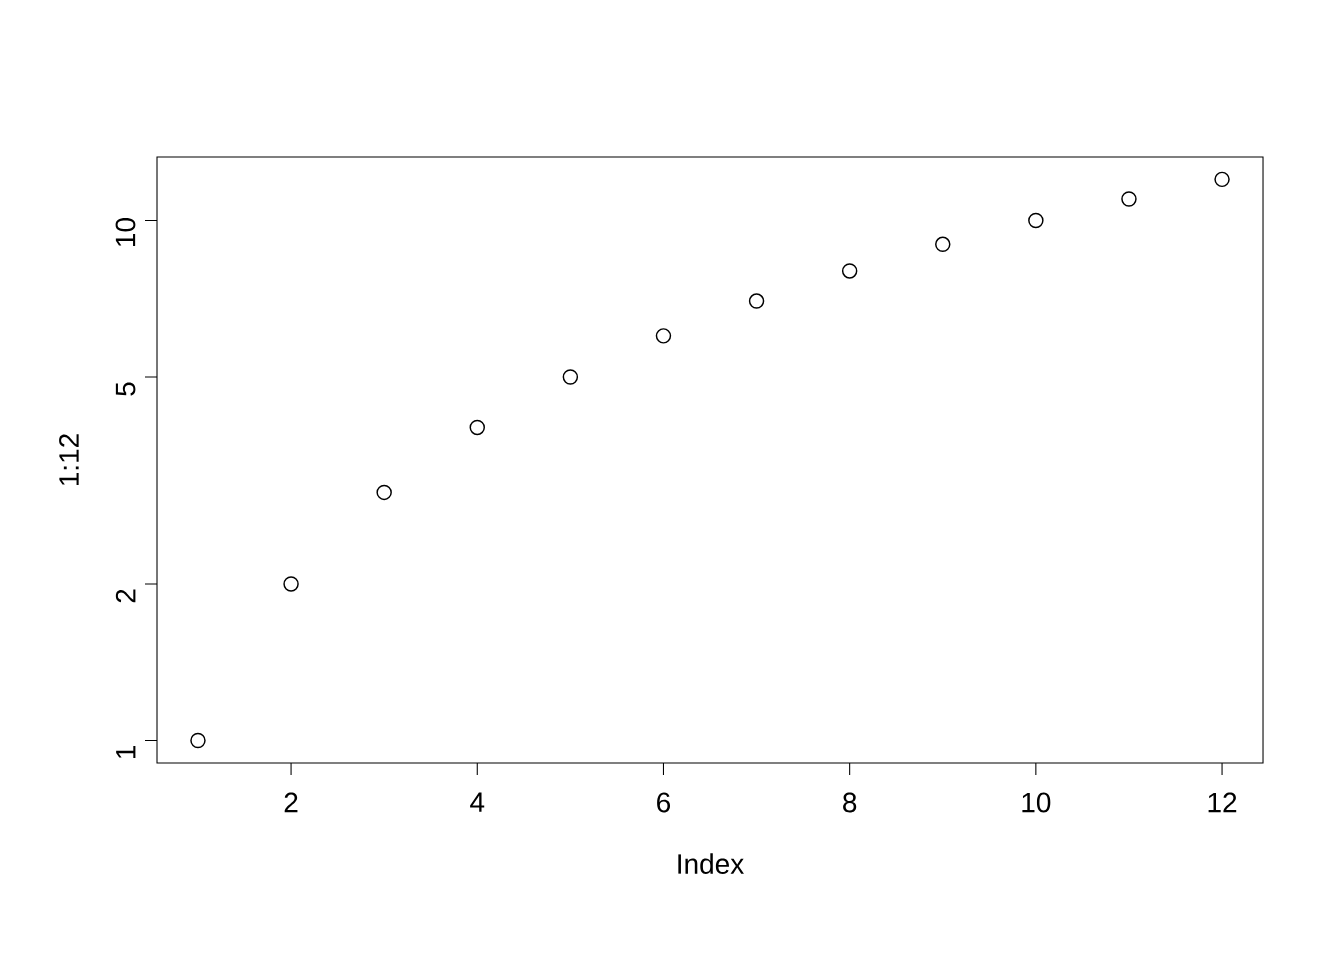 This screenshot has height=960, width=1344. I want to click on x-tick-label: 4, so click(477, 802).